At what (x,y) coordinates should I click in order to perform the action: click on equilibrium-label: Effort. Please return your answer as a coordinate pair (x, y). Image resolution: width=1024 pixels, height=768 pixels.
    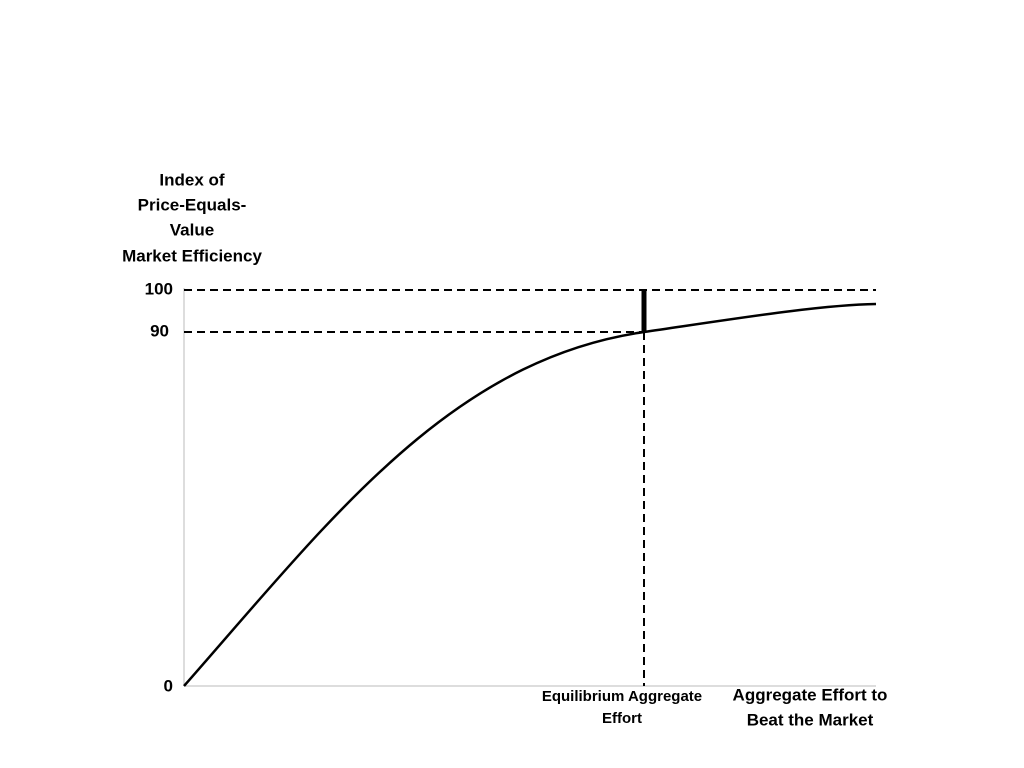
    Looking at the image, I should click on (622, 718).